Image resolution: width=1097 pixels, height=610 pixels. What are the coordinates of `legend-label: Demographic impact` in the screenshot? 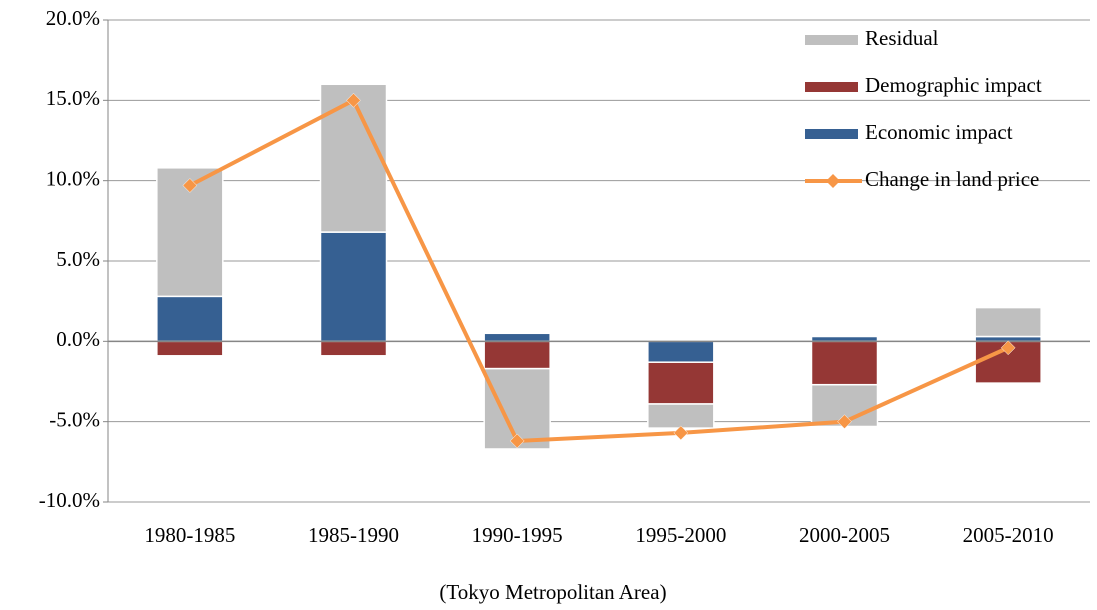 It's located at (953, 85).